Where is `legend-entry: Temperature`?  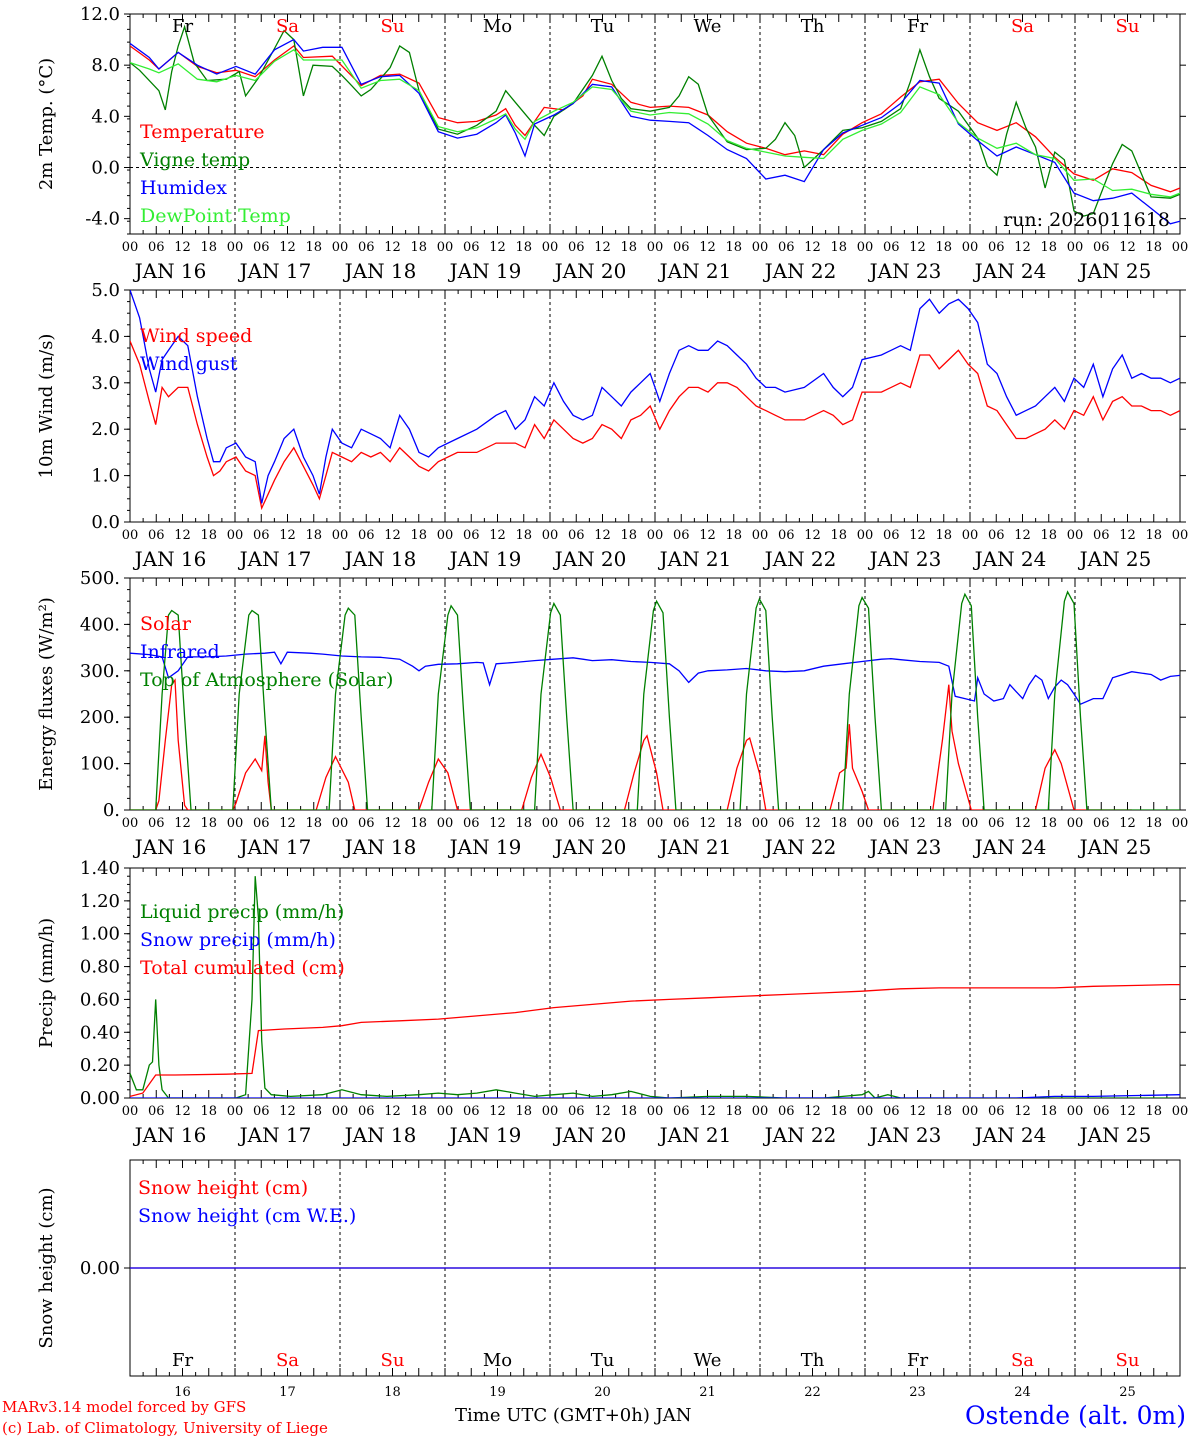
legend-entry: Temperature is located at coordinates (202, 132).